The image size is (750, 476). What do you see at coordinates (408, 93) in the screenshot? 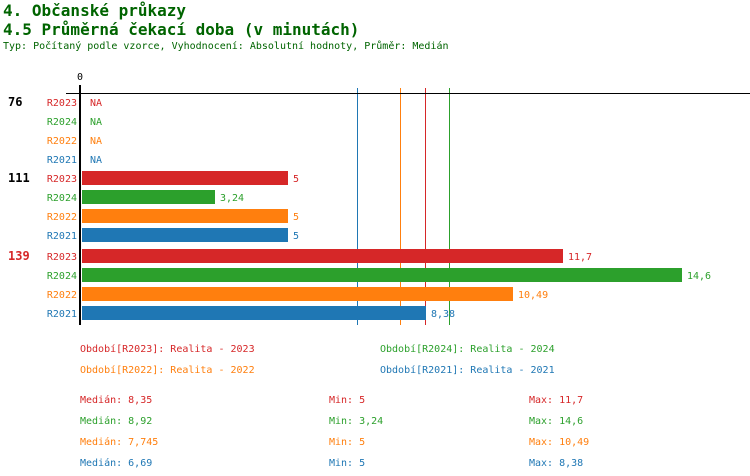
I see `x-axis-line` at bounding box center [408, 93].